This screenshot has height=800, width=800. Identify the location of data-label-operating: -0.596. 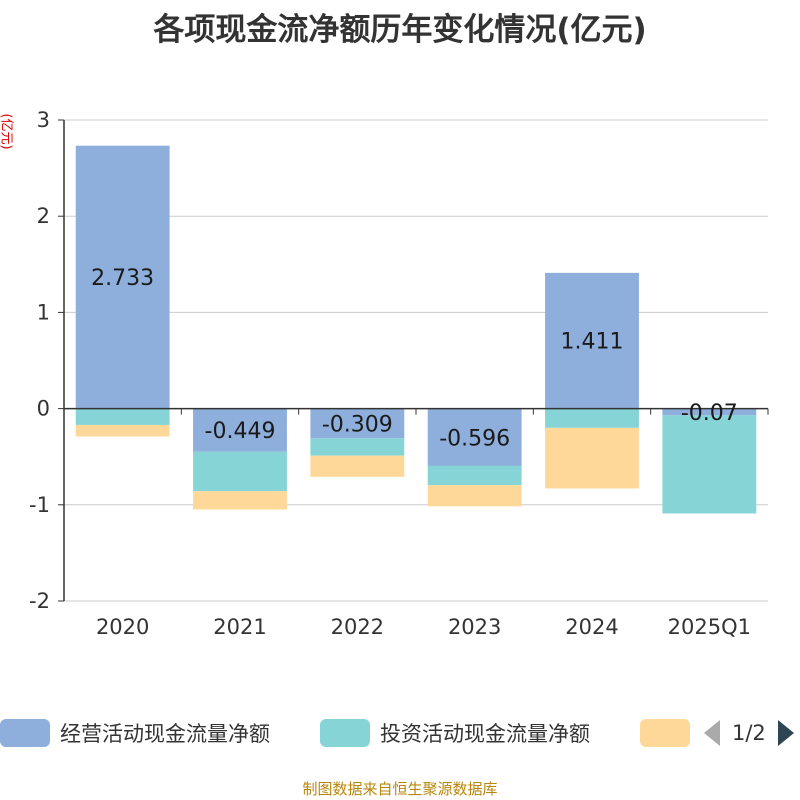
(474, 438).